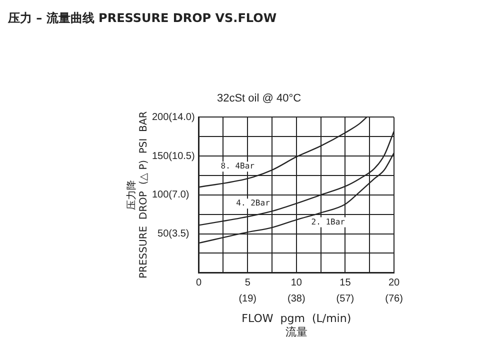 This screenshot has height=357, width=478. Describe the element at coordinates (138, 195) in the screenshot. I see `y-axis-title: 压力降 PRESSURE DROP (△ P) PSI BAR` at that location.